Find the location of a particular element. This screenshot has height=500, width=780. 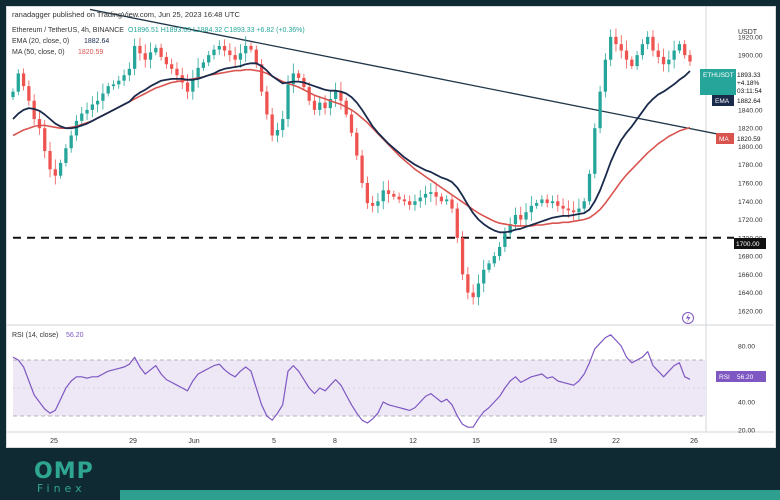

ethusdt-tag-change: +4.18% is located at coordinates (748, 83).